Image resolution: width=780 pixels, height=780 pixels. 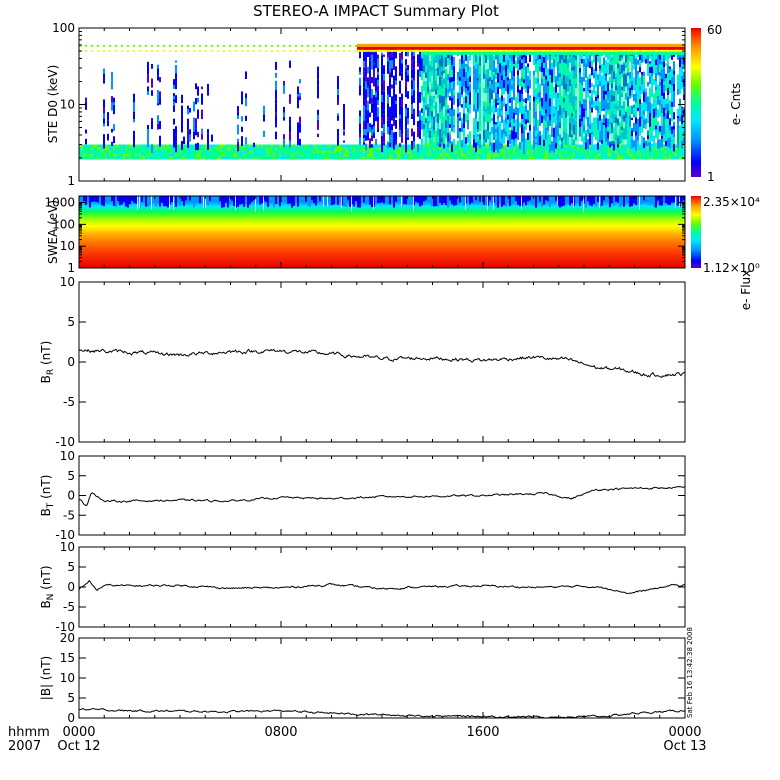 I want to click on bmag-ytick-label: 10, so click(x=67, y=678).